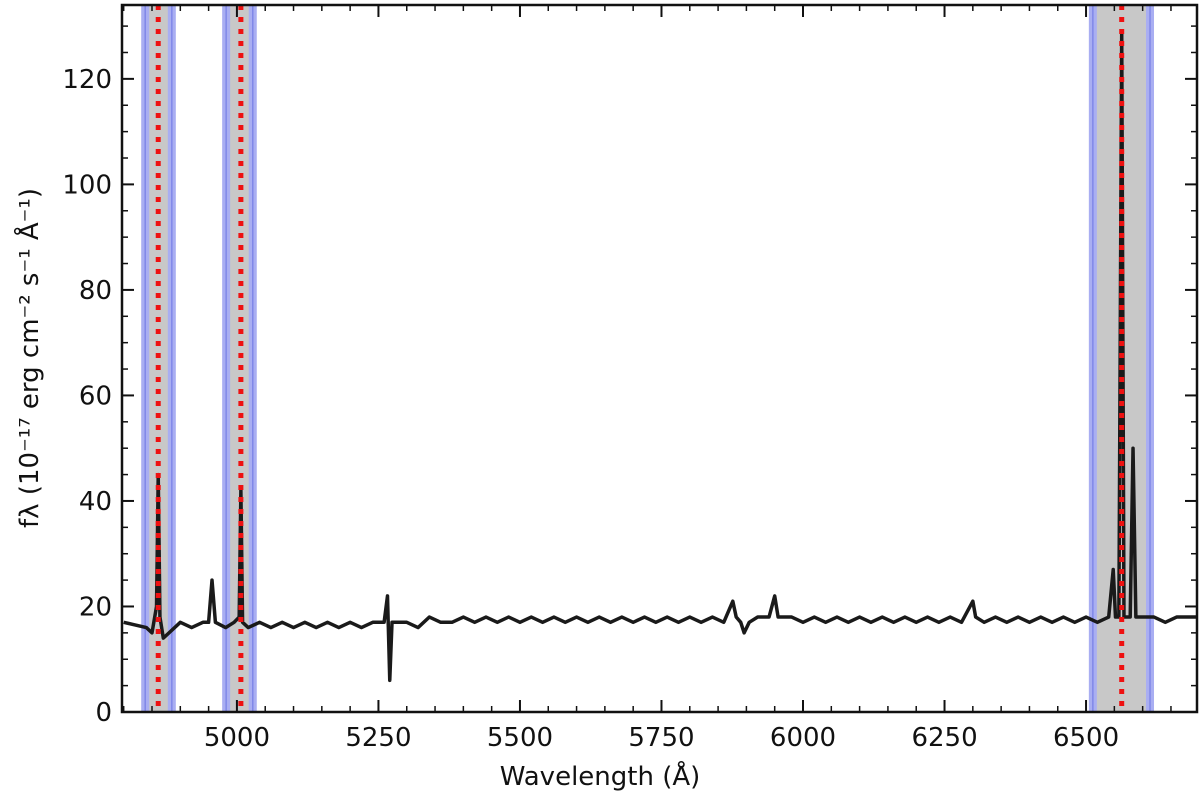 This screenshot has height=807, width=1200. I want to click on y-tick-label: 80, so click(95, 291).